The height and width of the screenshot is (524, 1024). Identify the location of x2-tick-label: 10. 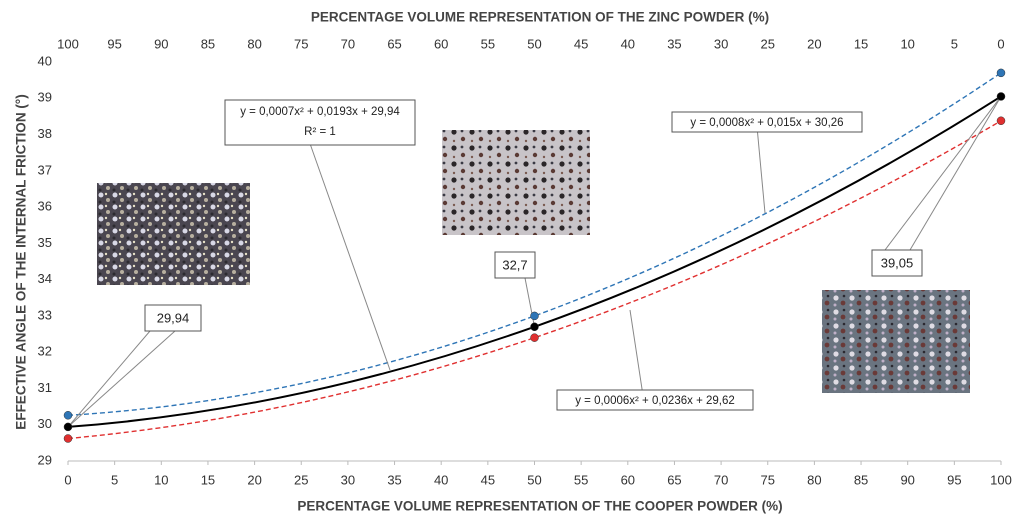
(907, 43).